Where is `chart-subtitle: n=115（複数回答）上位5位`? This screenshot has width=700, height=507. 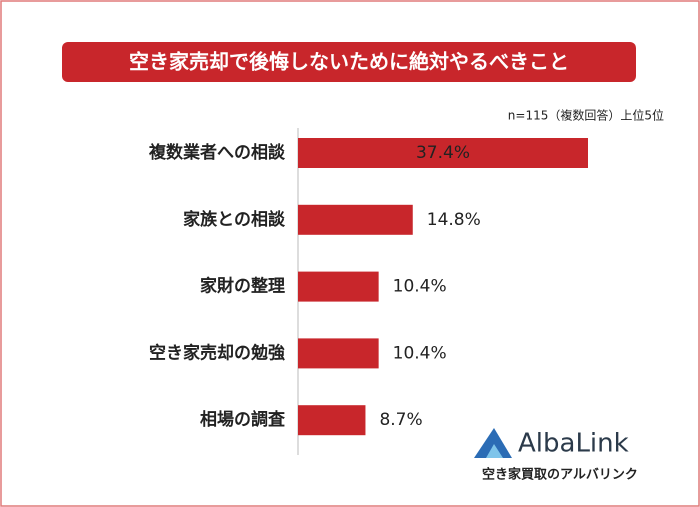
chart-subtitle: n=115（複数回答）上位5位 is located at coordinates (586, 115).